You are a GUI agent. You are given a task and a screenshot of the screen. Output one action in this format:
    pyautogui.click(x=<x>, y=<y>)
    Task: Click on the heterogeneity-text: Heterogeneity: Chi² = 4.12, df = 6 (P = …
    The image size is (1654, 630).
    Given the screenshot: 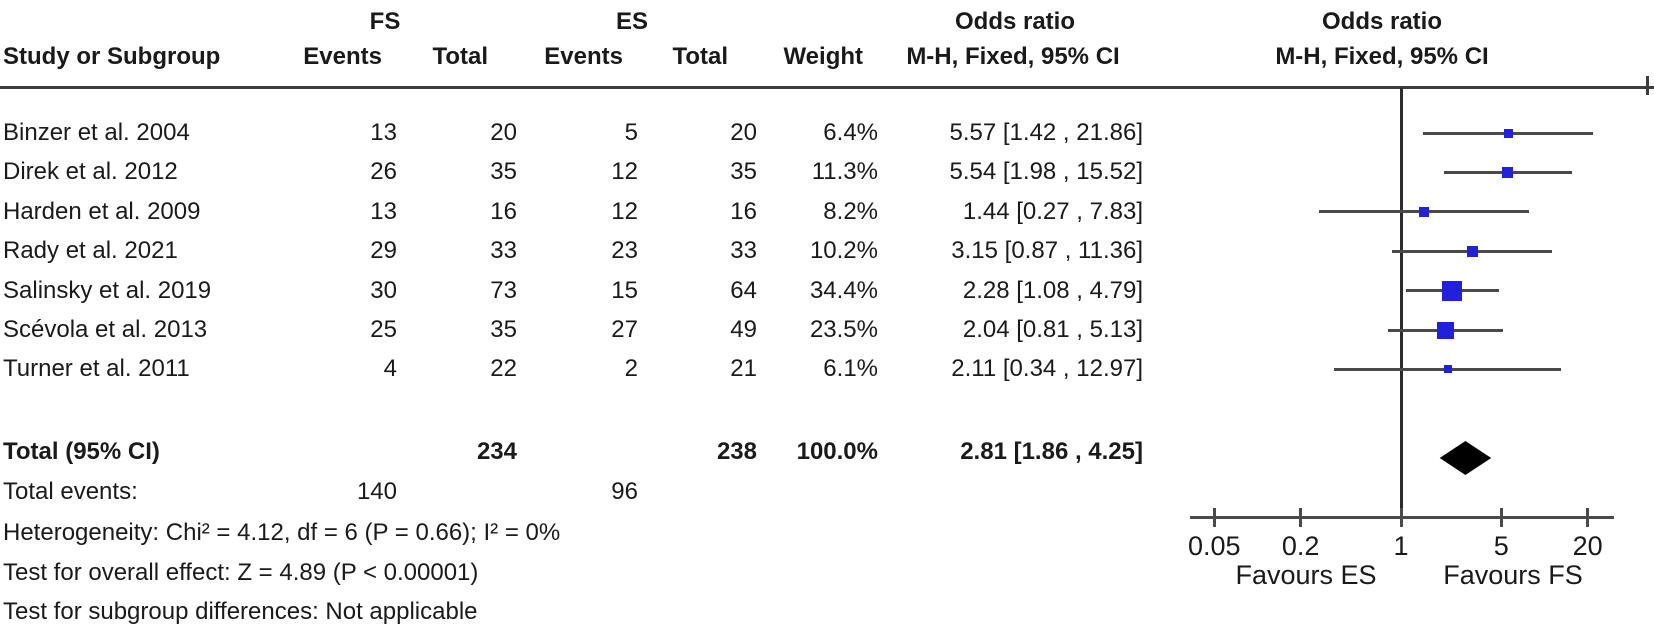 What is the action you would take?
    pyautogui.click(x=282, y=532)
    